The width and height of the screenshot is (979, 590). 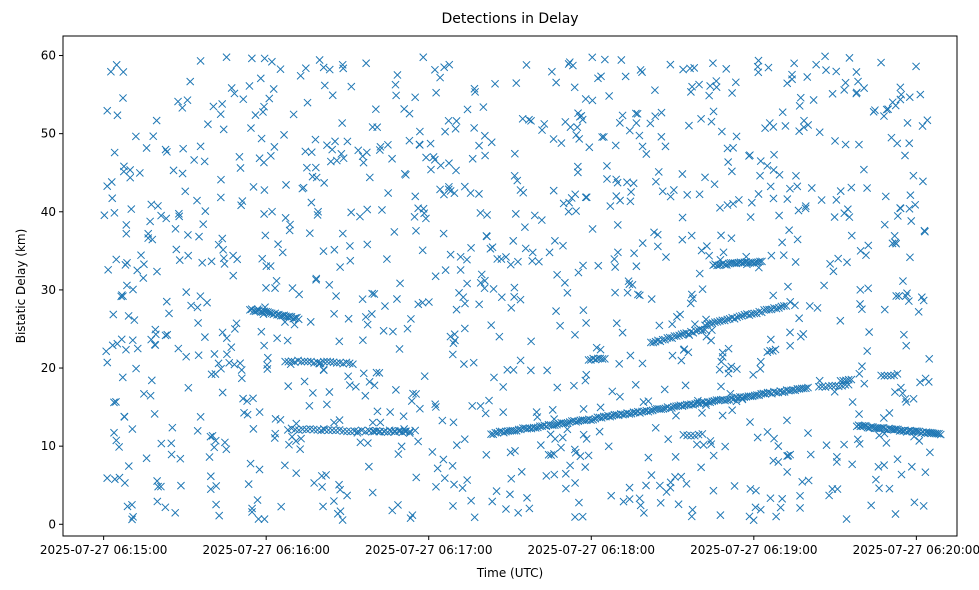 I want to click on x-tick-label: 2025-07-27 06:17:00, so click(x=428, y=550).